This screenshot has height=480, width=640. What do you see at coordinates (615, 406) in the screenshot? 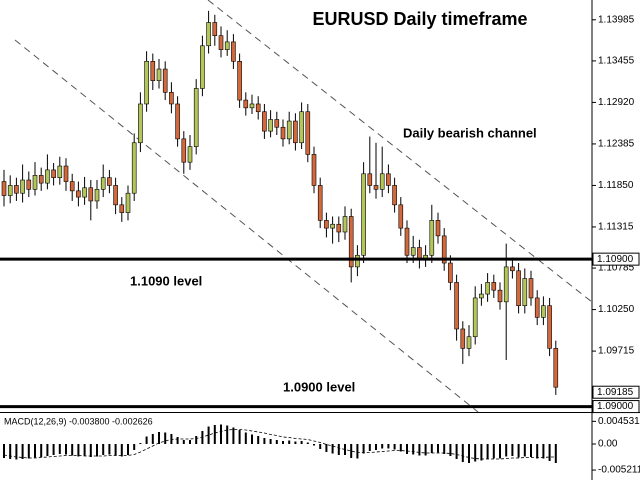
I see `level-label: 1.09000` at bounding box center [615, 406].